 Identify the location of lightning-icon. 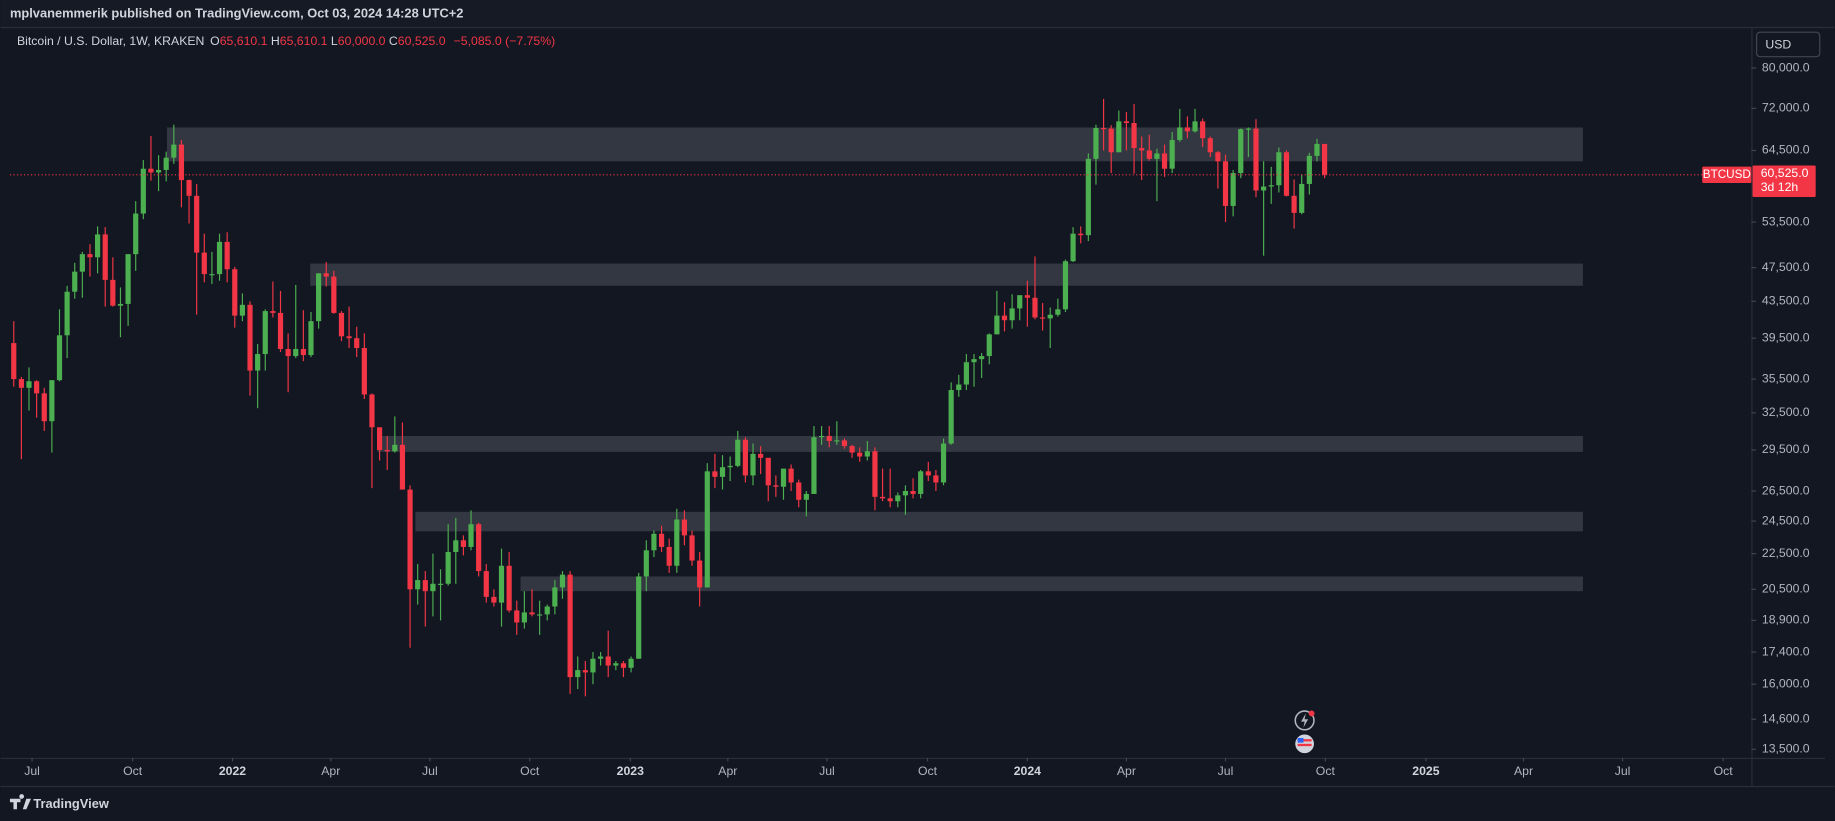
(1304, 720).